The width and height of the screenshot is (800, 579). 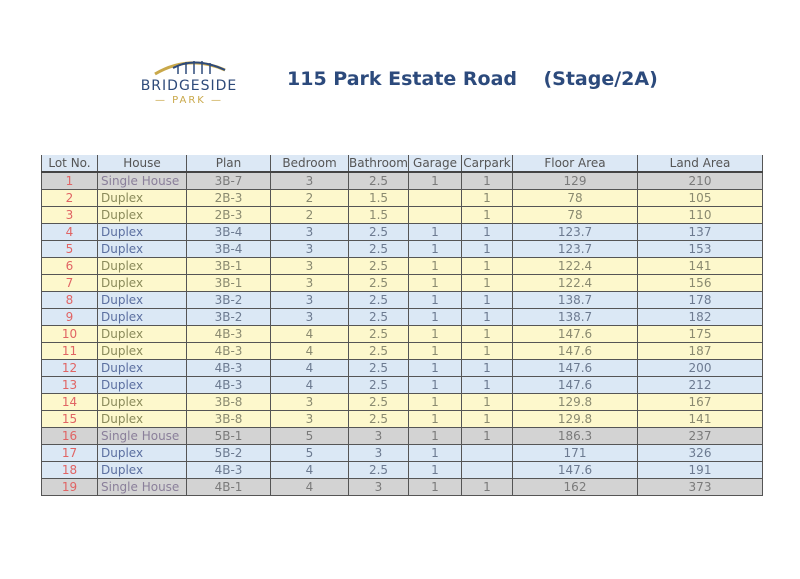 What do you see at coordinates (228, 249) in the screenshot?
I see `plan-cell: 3B-4` at bounding box center [228, 249].